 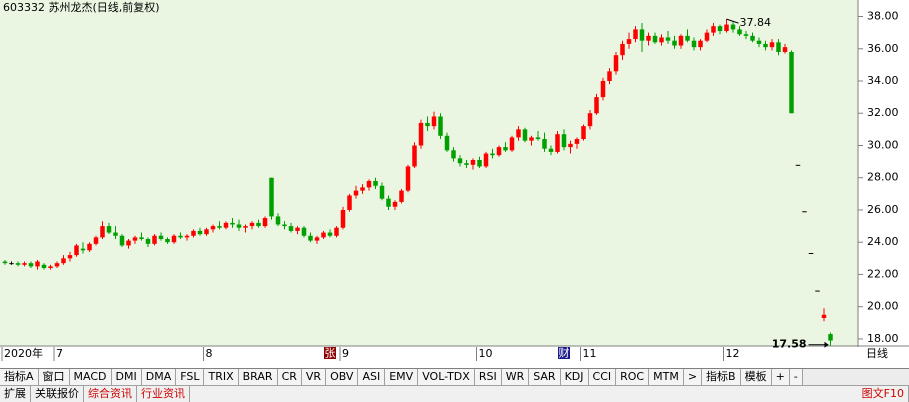 What do you see at coordinates (446, 377) in the screenshot?
I see `tab: VOL-TDX` at bounding box center [446, 377].